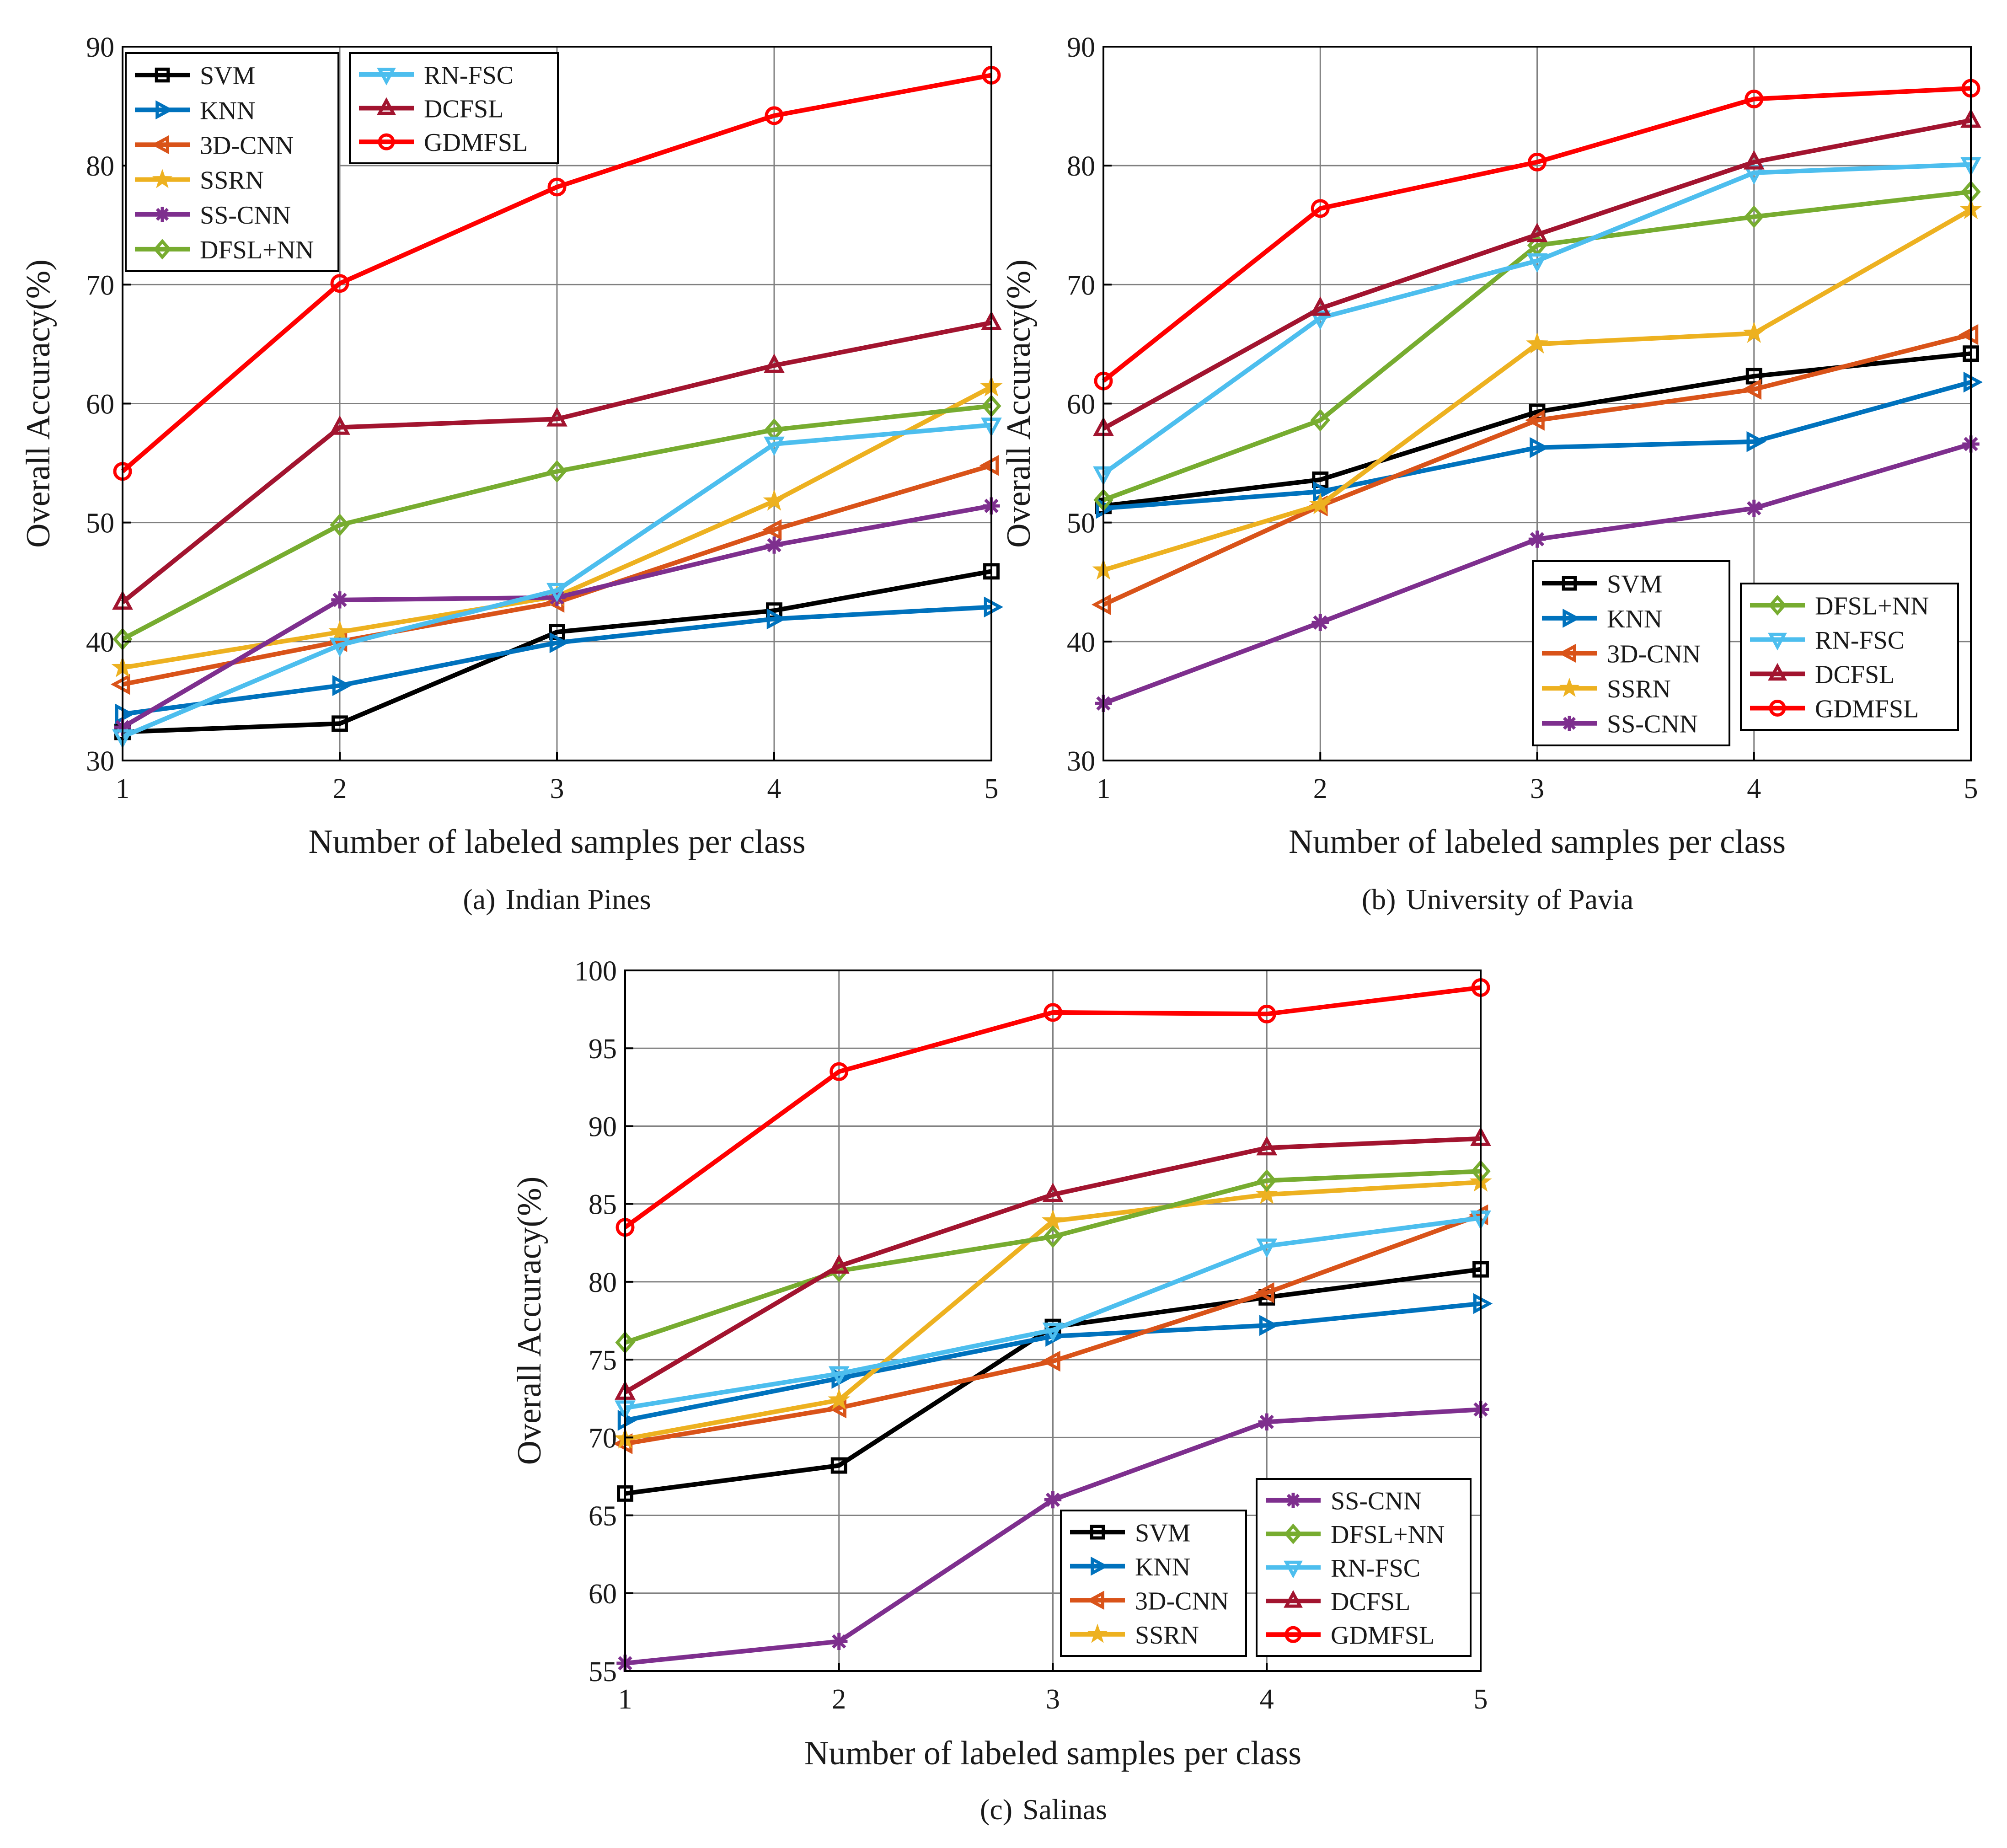 Image resolution: width=2007 pixels, height=1848 pixels. I want to click on caption-letter: (b), so click(1379, 900).